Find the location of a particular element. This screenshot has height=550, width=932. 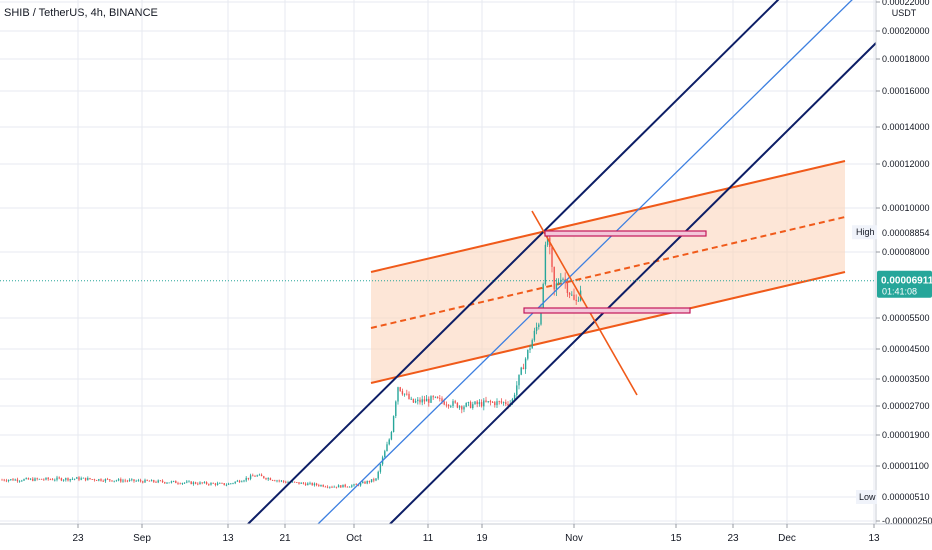

low-value-bg is located at coordinates (904, 497).